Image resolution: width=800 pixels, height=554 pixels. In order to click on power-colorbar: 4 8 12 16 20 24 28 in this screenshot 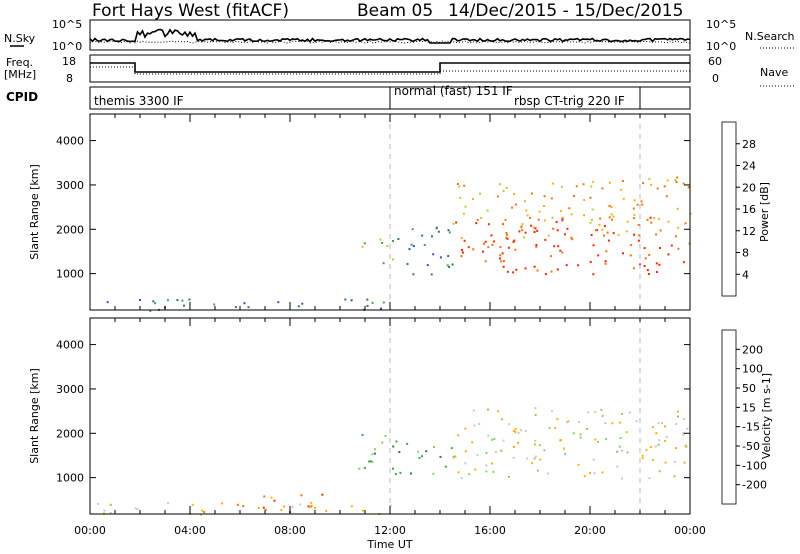, I will do `click(738, 209)`.